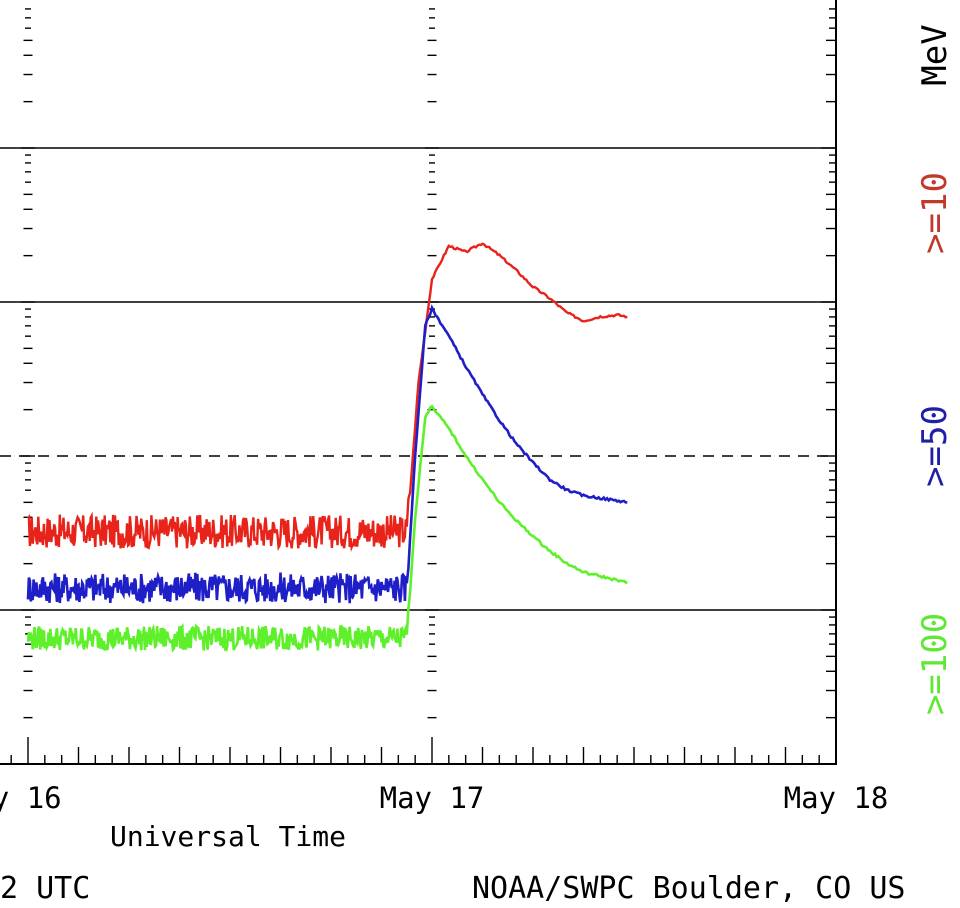 The width and height of the screenshot is (960, 908). I want to click on legend-unit: MeV, so click(935, 54).